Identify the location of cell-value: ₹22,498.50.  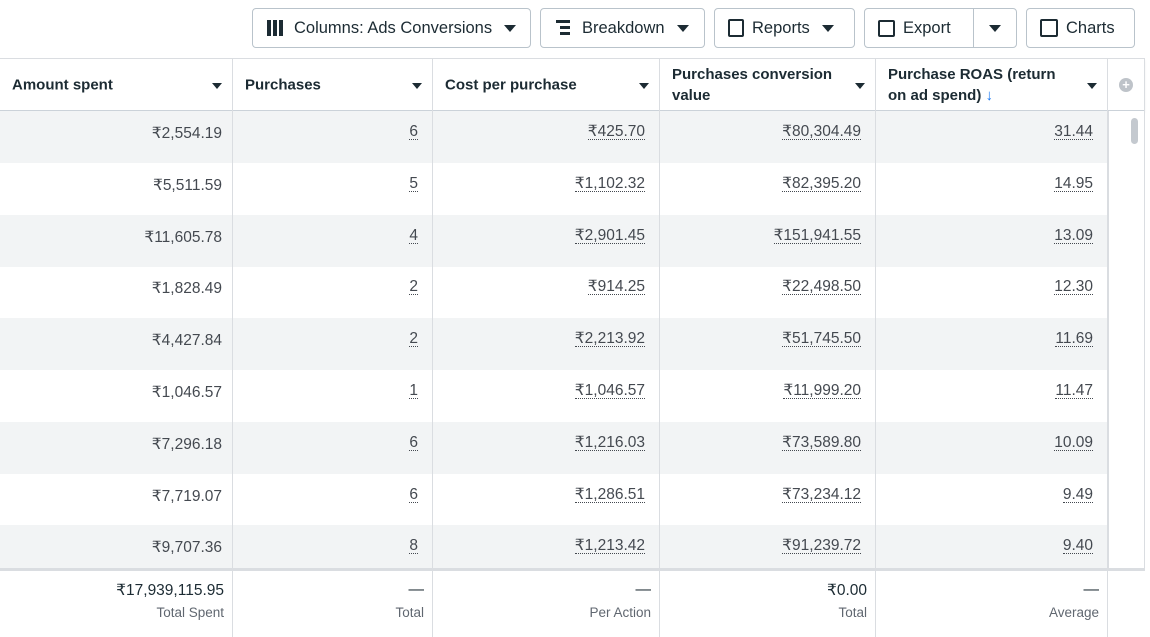
(821, 287).